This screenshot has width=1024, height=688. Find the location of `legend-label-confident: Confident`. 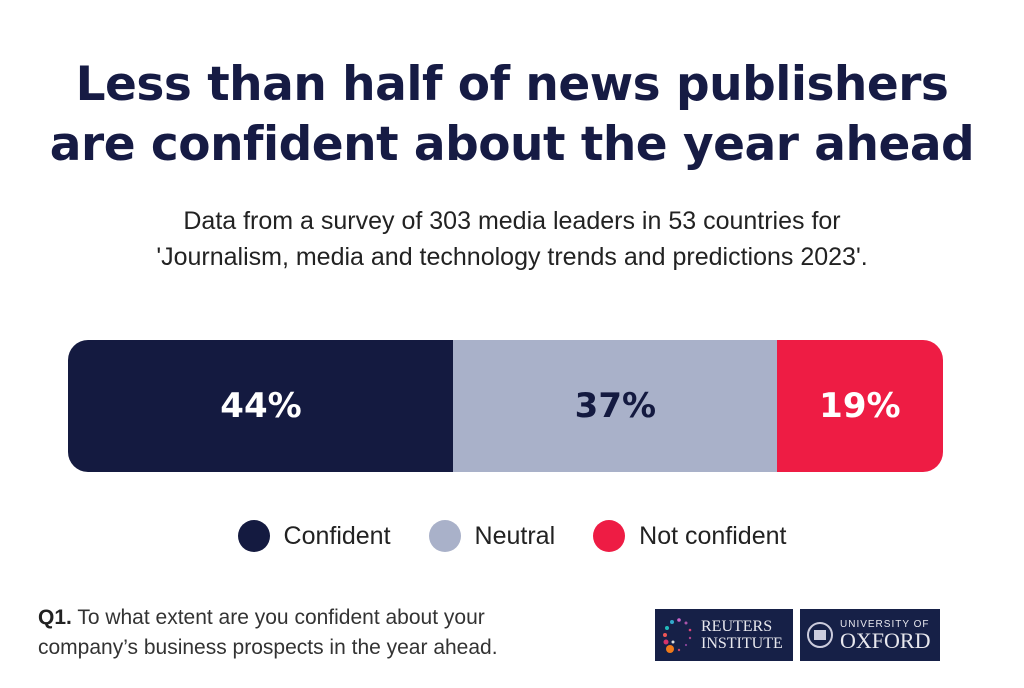

legend-label-confident: Confident is located at coordinates (337, 535).